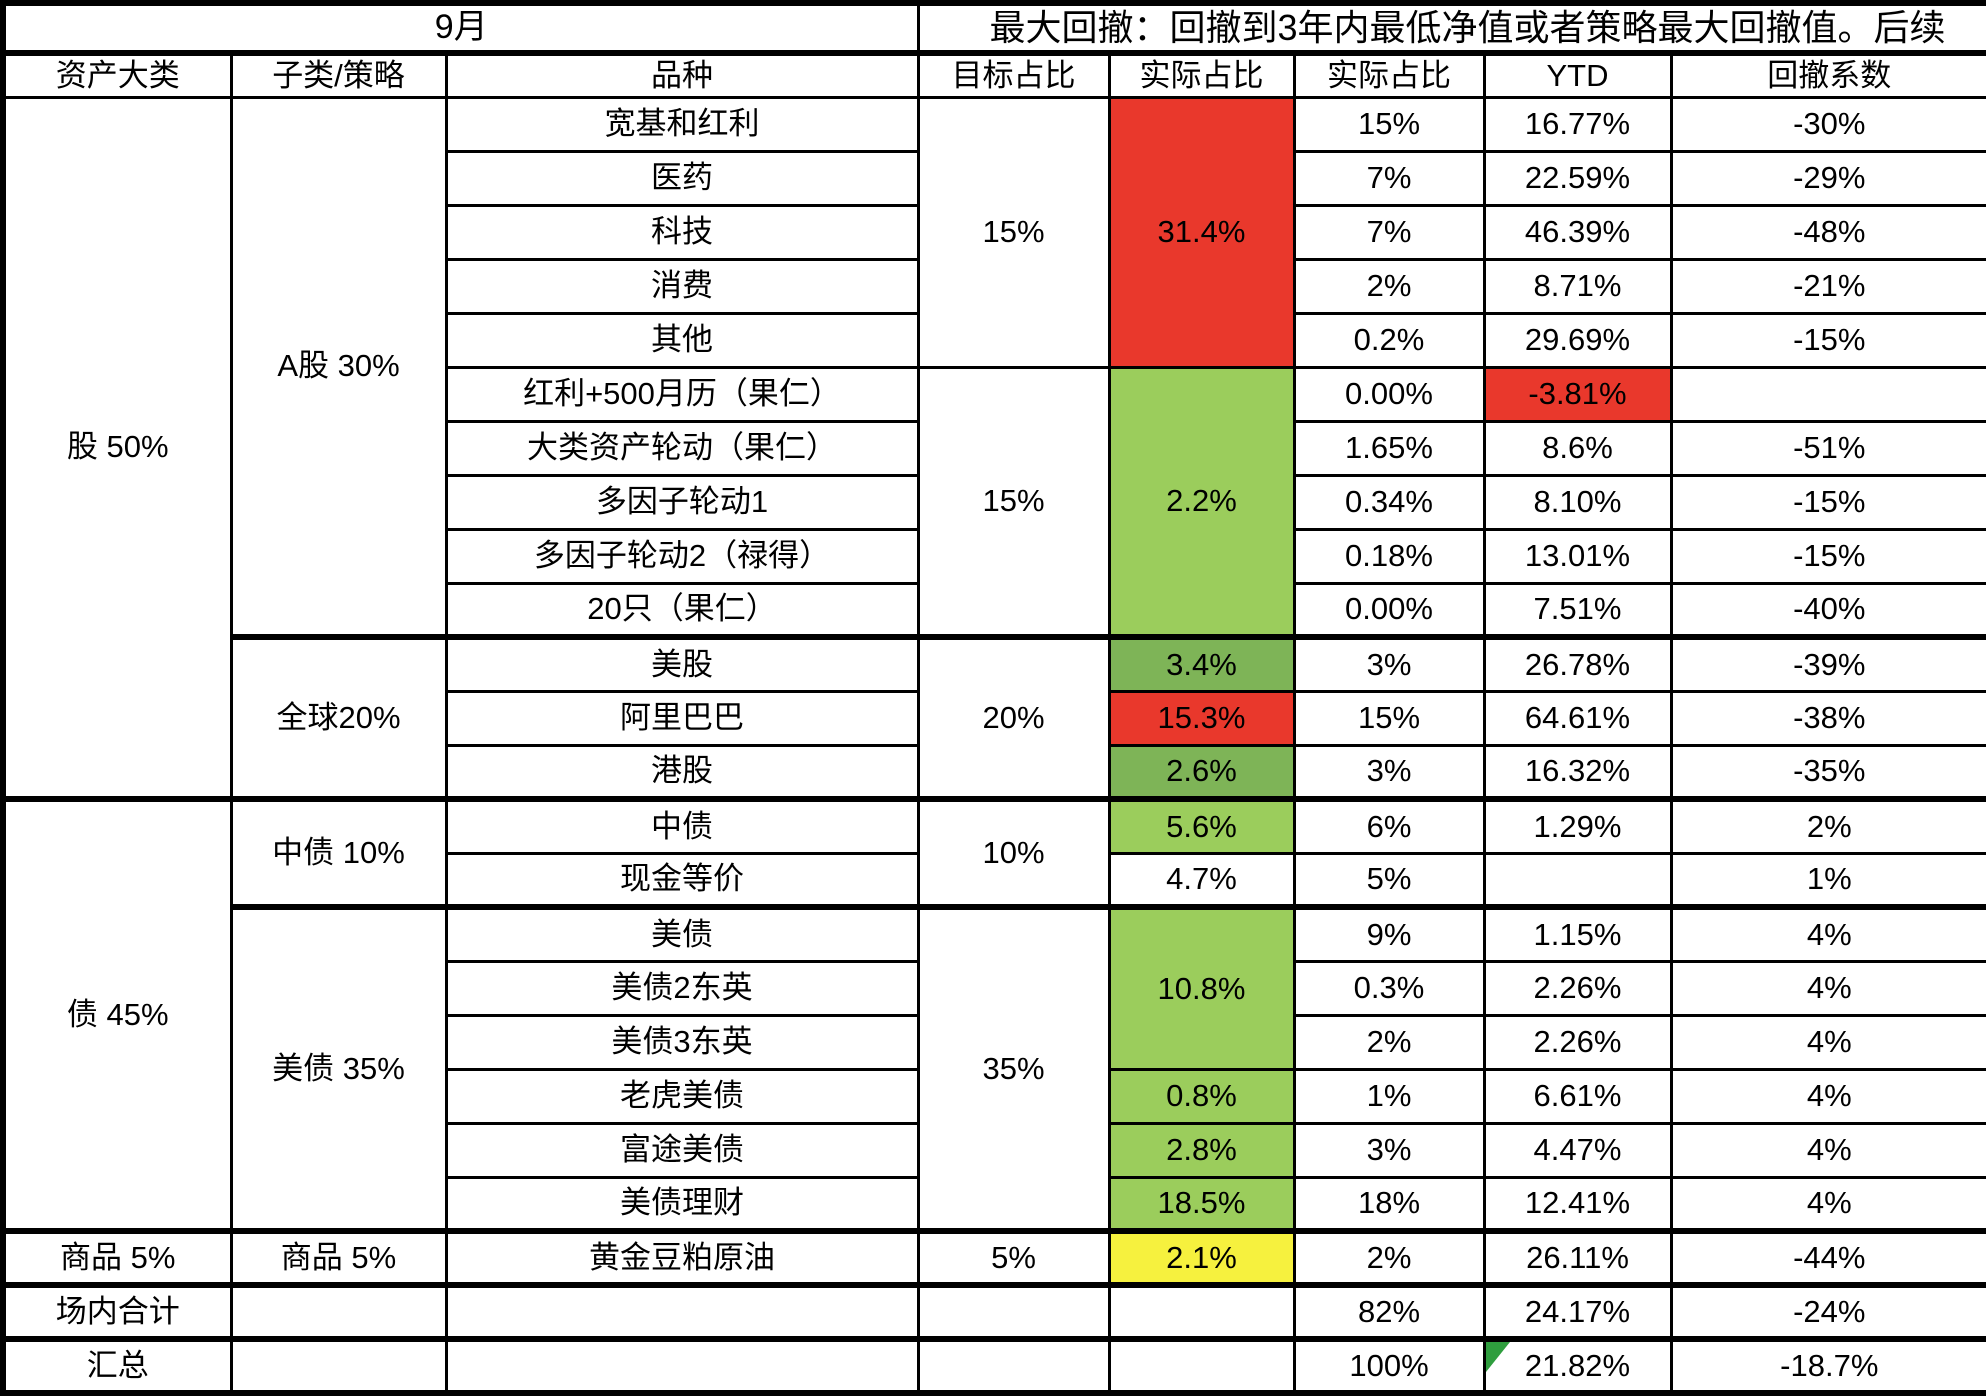 The height and width of the screenshot is (1396, 1986). I want to click on actual-ratio-cell: 82%, so click(1389, 1311).